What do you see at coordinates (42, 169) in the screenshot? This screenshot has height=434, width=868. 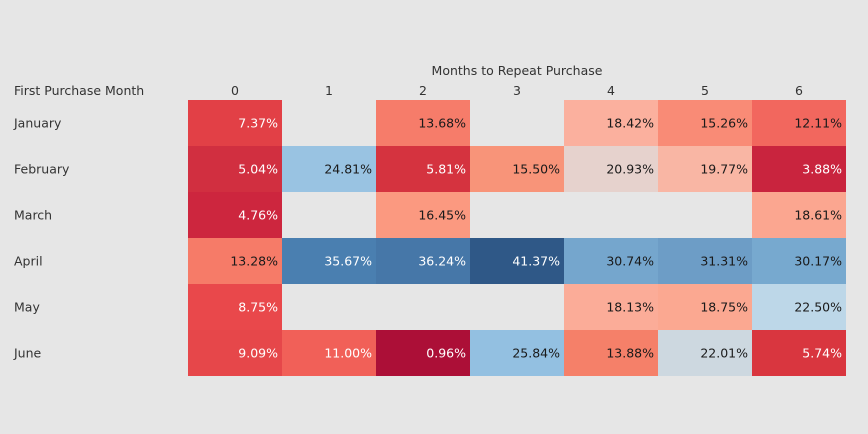 I see `row-header-february: February` at bounding box center [42, 169].